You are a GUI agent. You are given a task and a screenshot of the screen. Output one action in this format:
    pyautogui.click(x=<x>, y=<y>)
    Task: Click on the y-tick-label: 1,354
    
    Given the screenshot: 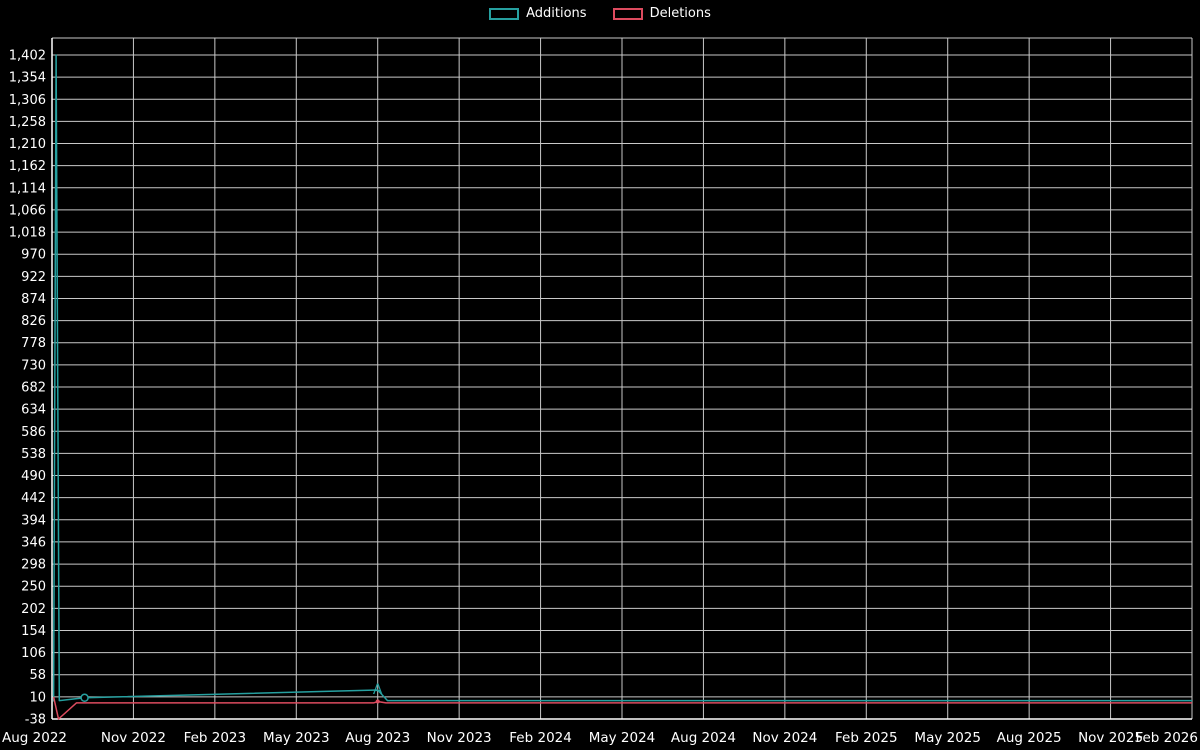 What is the action you would take?
    pyautogui.click(x=27, y=78)
    